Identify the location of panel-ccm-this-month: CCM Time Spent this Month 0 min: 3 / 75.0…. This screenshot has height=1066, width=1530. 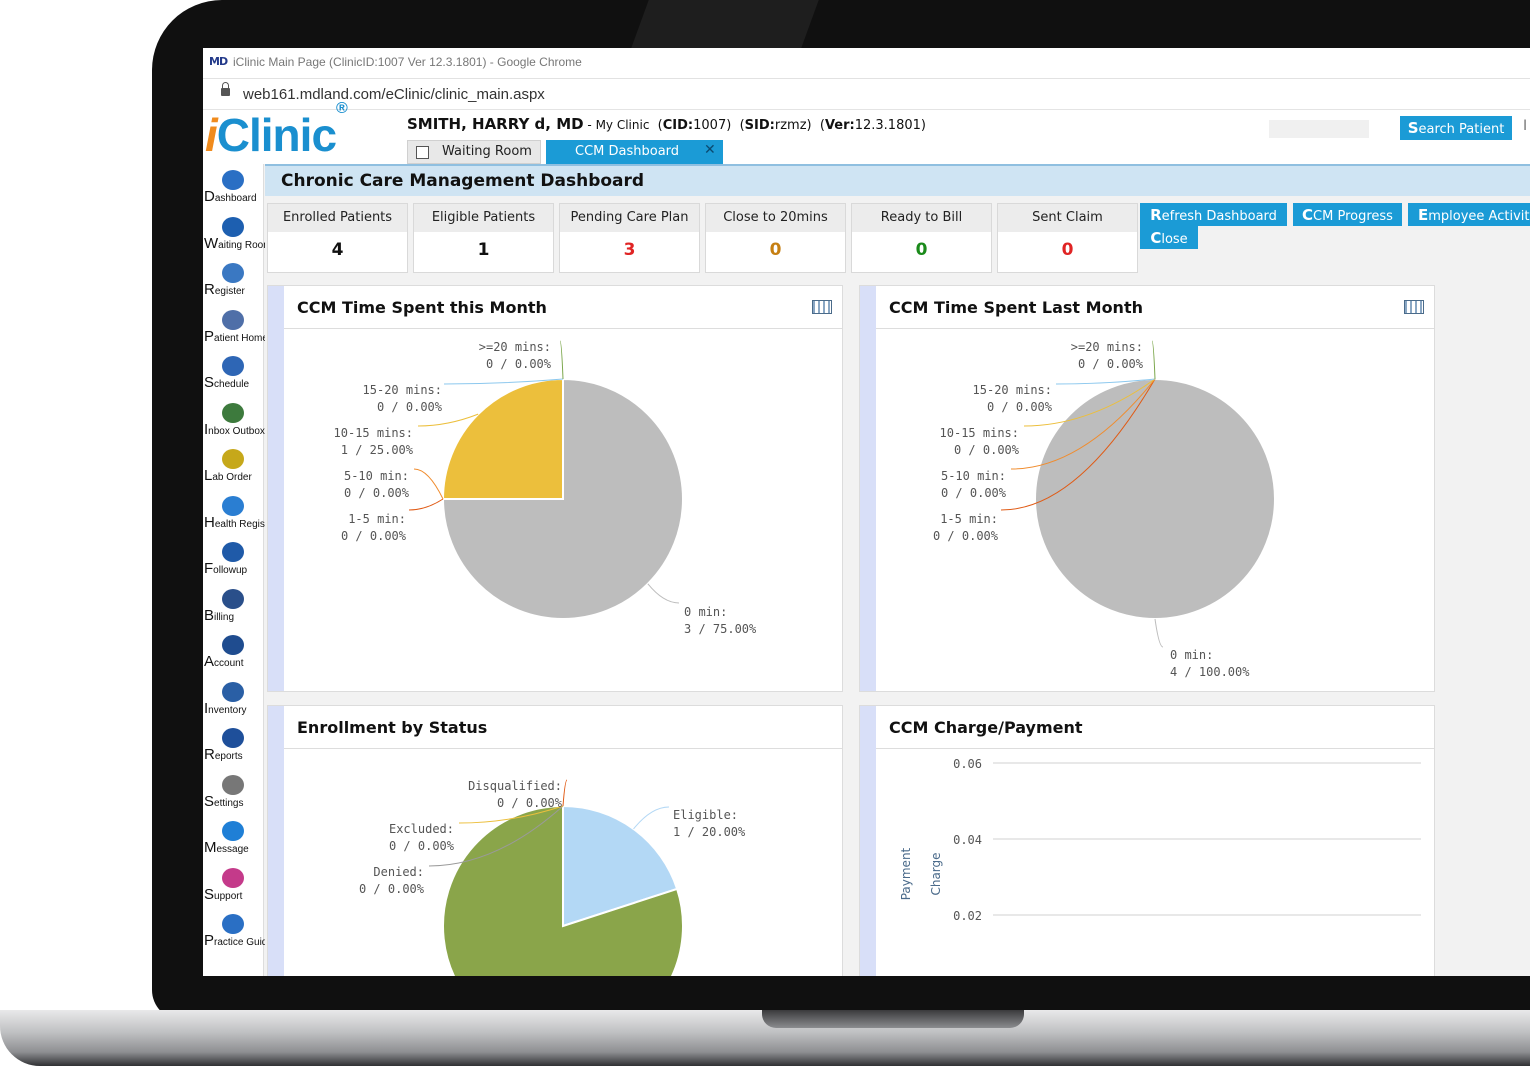
(555, 488).